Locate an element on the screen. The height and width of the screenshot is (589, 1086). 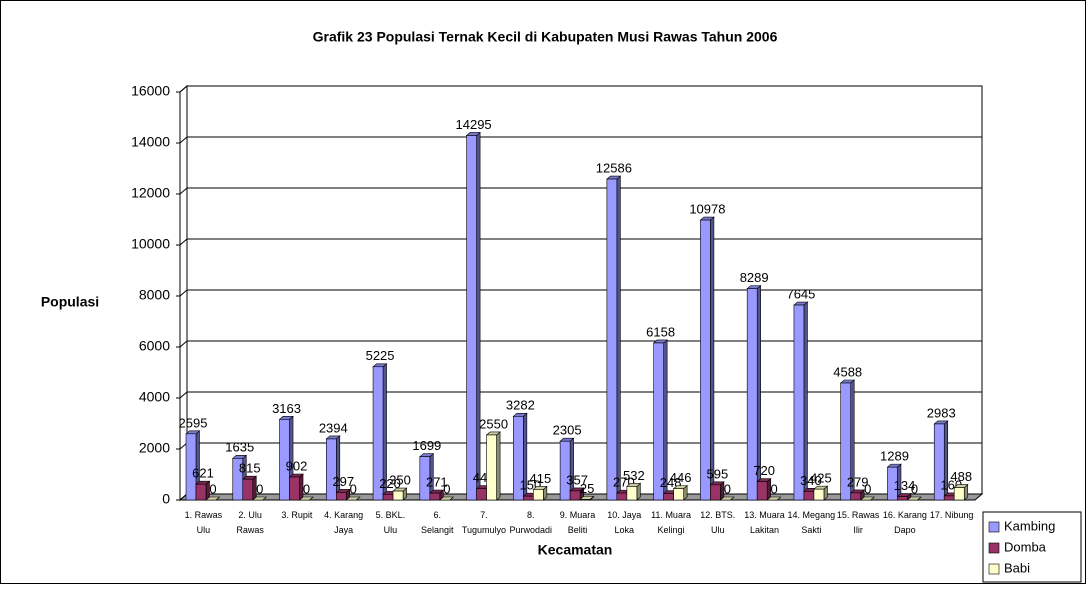
data-label: 5225 is located at coordinates (380, 355).